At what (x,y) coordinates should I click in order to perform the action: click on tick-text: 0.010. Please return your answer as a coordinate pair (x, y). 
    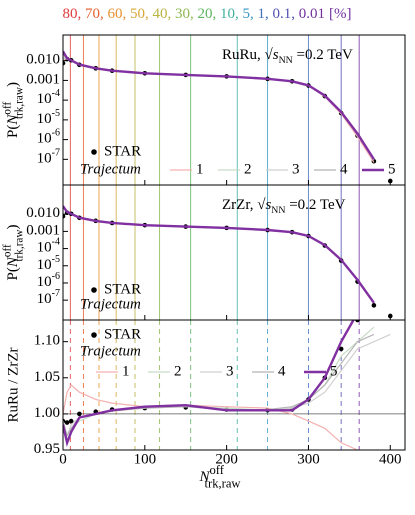
    Looking at the image, I should click on (43, 60).